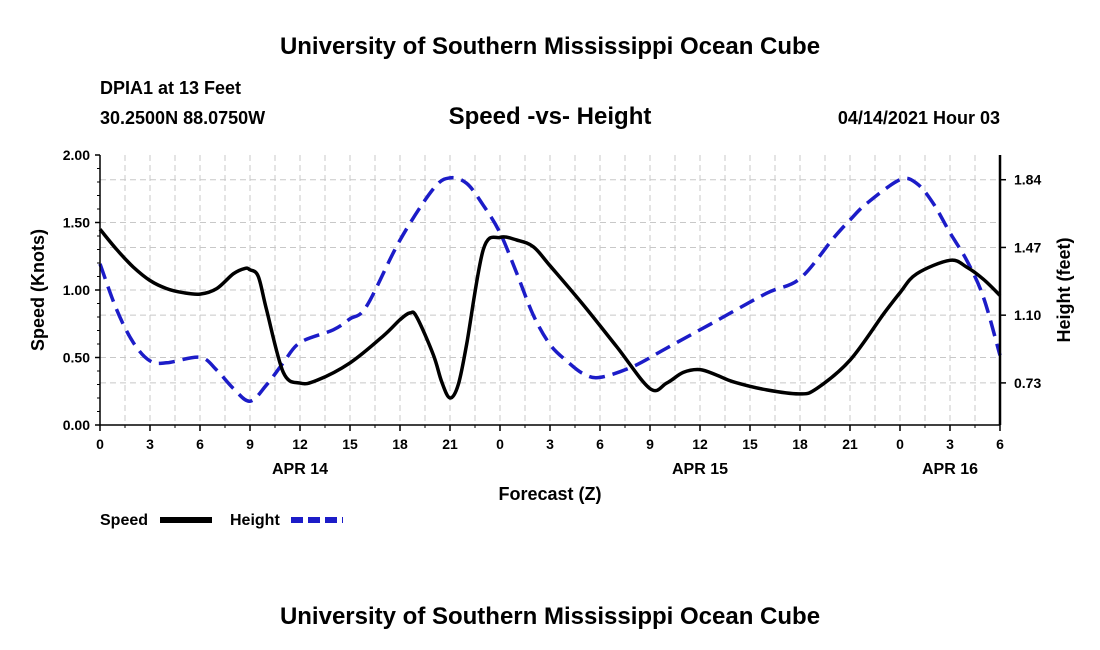  What do you see at coordinates (124, 520) in the screenshot?
I see `legend-speed-label: Speed` at bounding box center [124, 520].